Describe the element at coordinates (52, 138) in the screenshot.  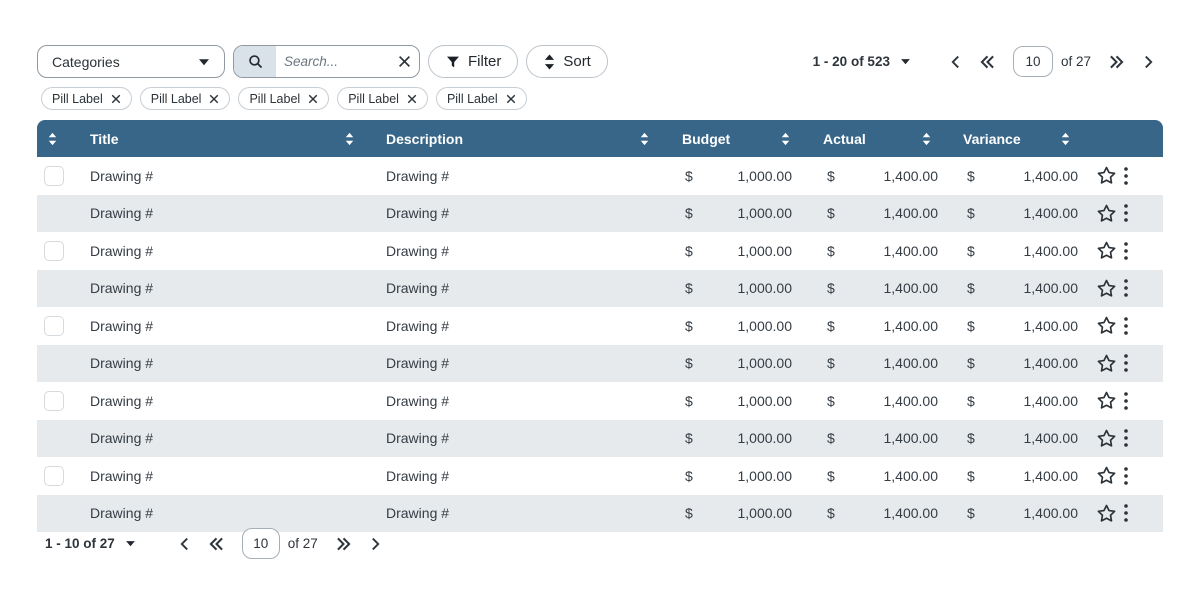
I see `sort-icon-title` at that location.